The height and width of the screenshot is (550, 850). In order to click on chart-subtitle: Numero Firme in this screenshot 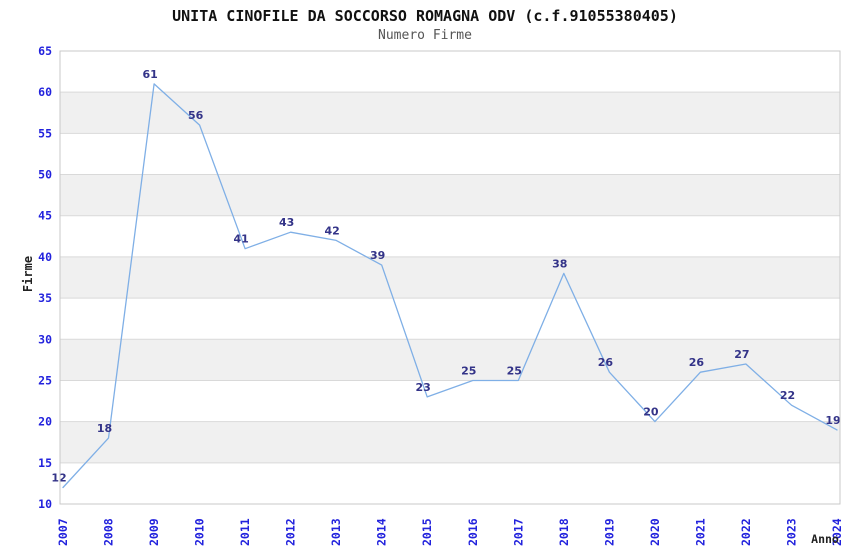, I will do `click(425, 35)`.